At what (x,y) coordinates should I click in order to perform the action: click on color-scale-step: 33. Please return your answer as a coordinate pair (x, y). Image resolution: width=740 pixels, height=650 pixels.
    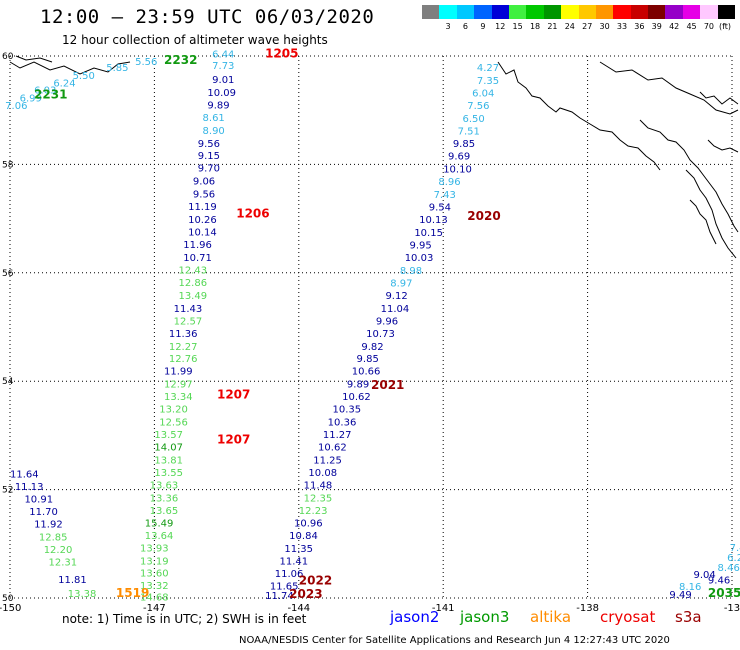
    Looking at the image, I should click on (622, 18).